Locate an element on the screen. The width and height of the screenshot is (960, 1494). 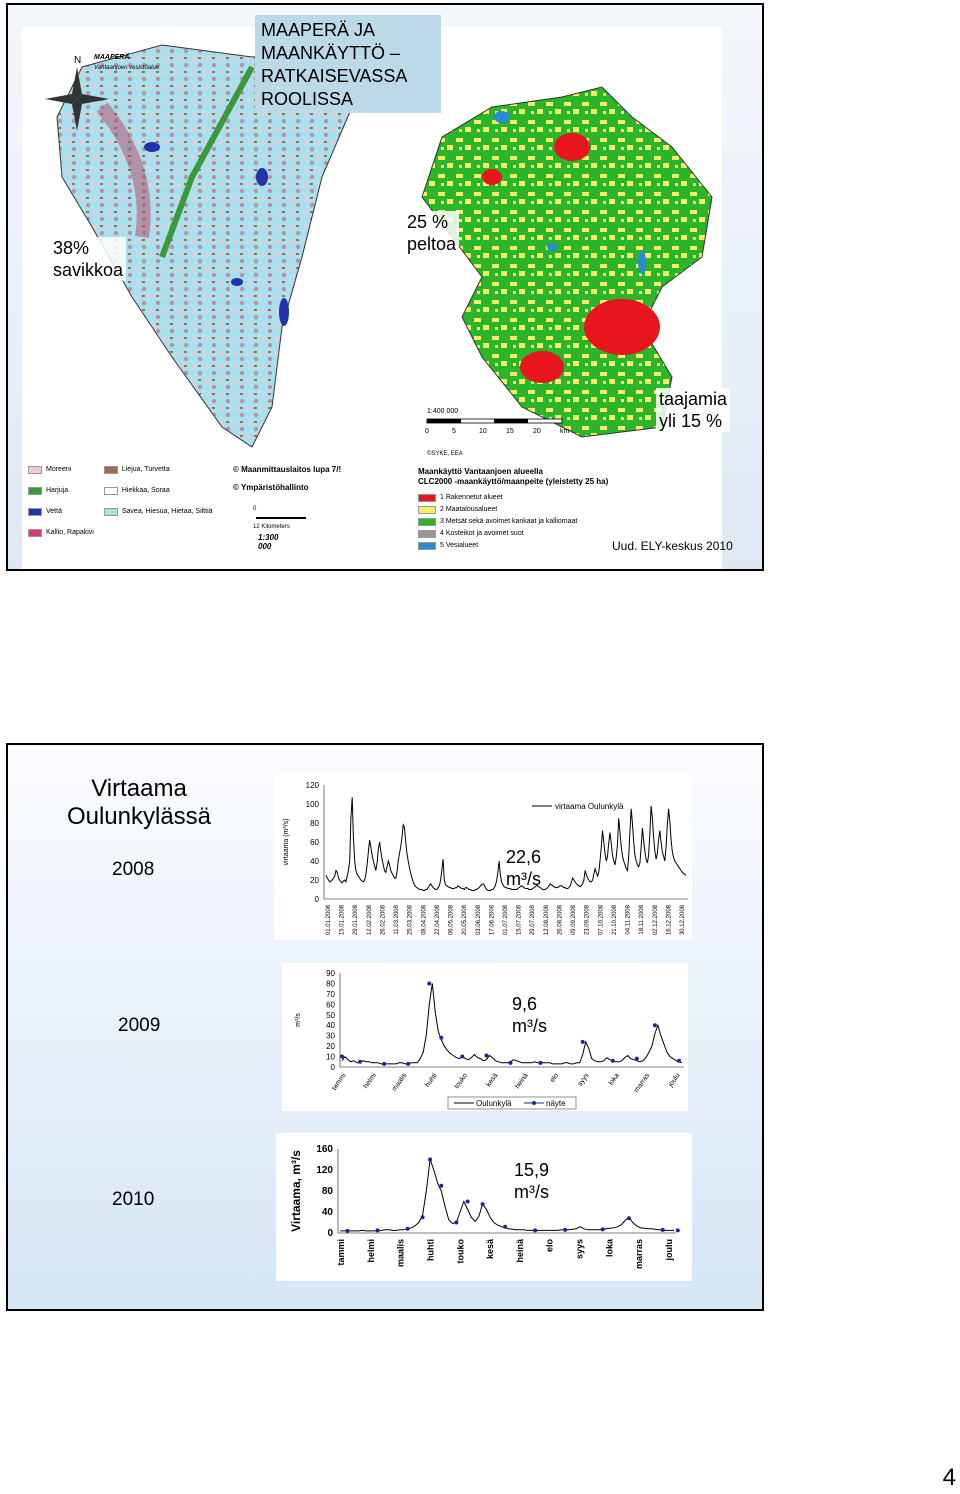
x-tick-label: 06.05.2008 is located at coordinates (452, 919).